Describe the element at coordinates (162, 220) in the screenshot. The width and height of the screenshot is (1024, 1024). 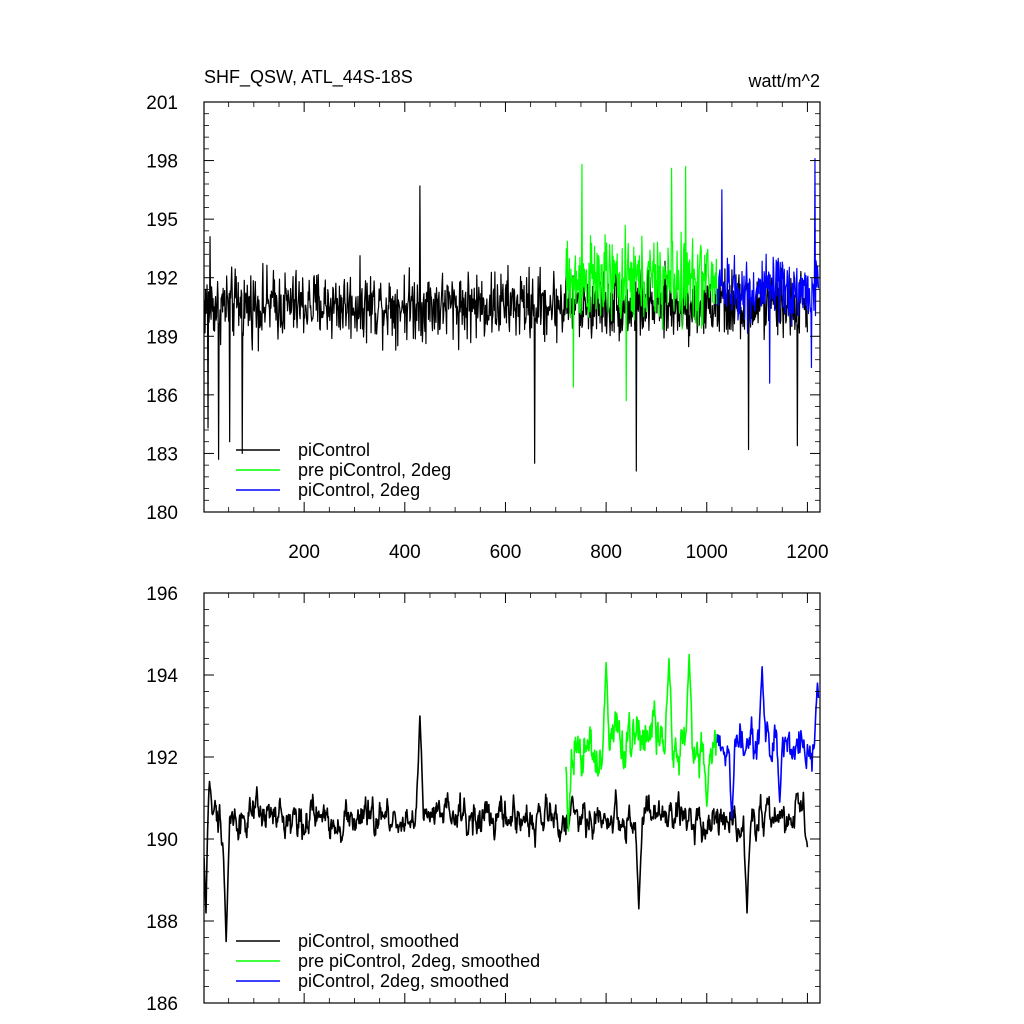
I see `top-ytick-label: 195` at that location.